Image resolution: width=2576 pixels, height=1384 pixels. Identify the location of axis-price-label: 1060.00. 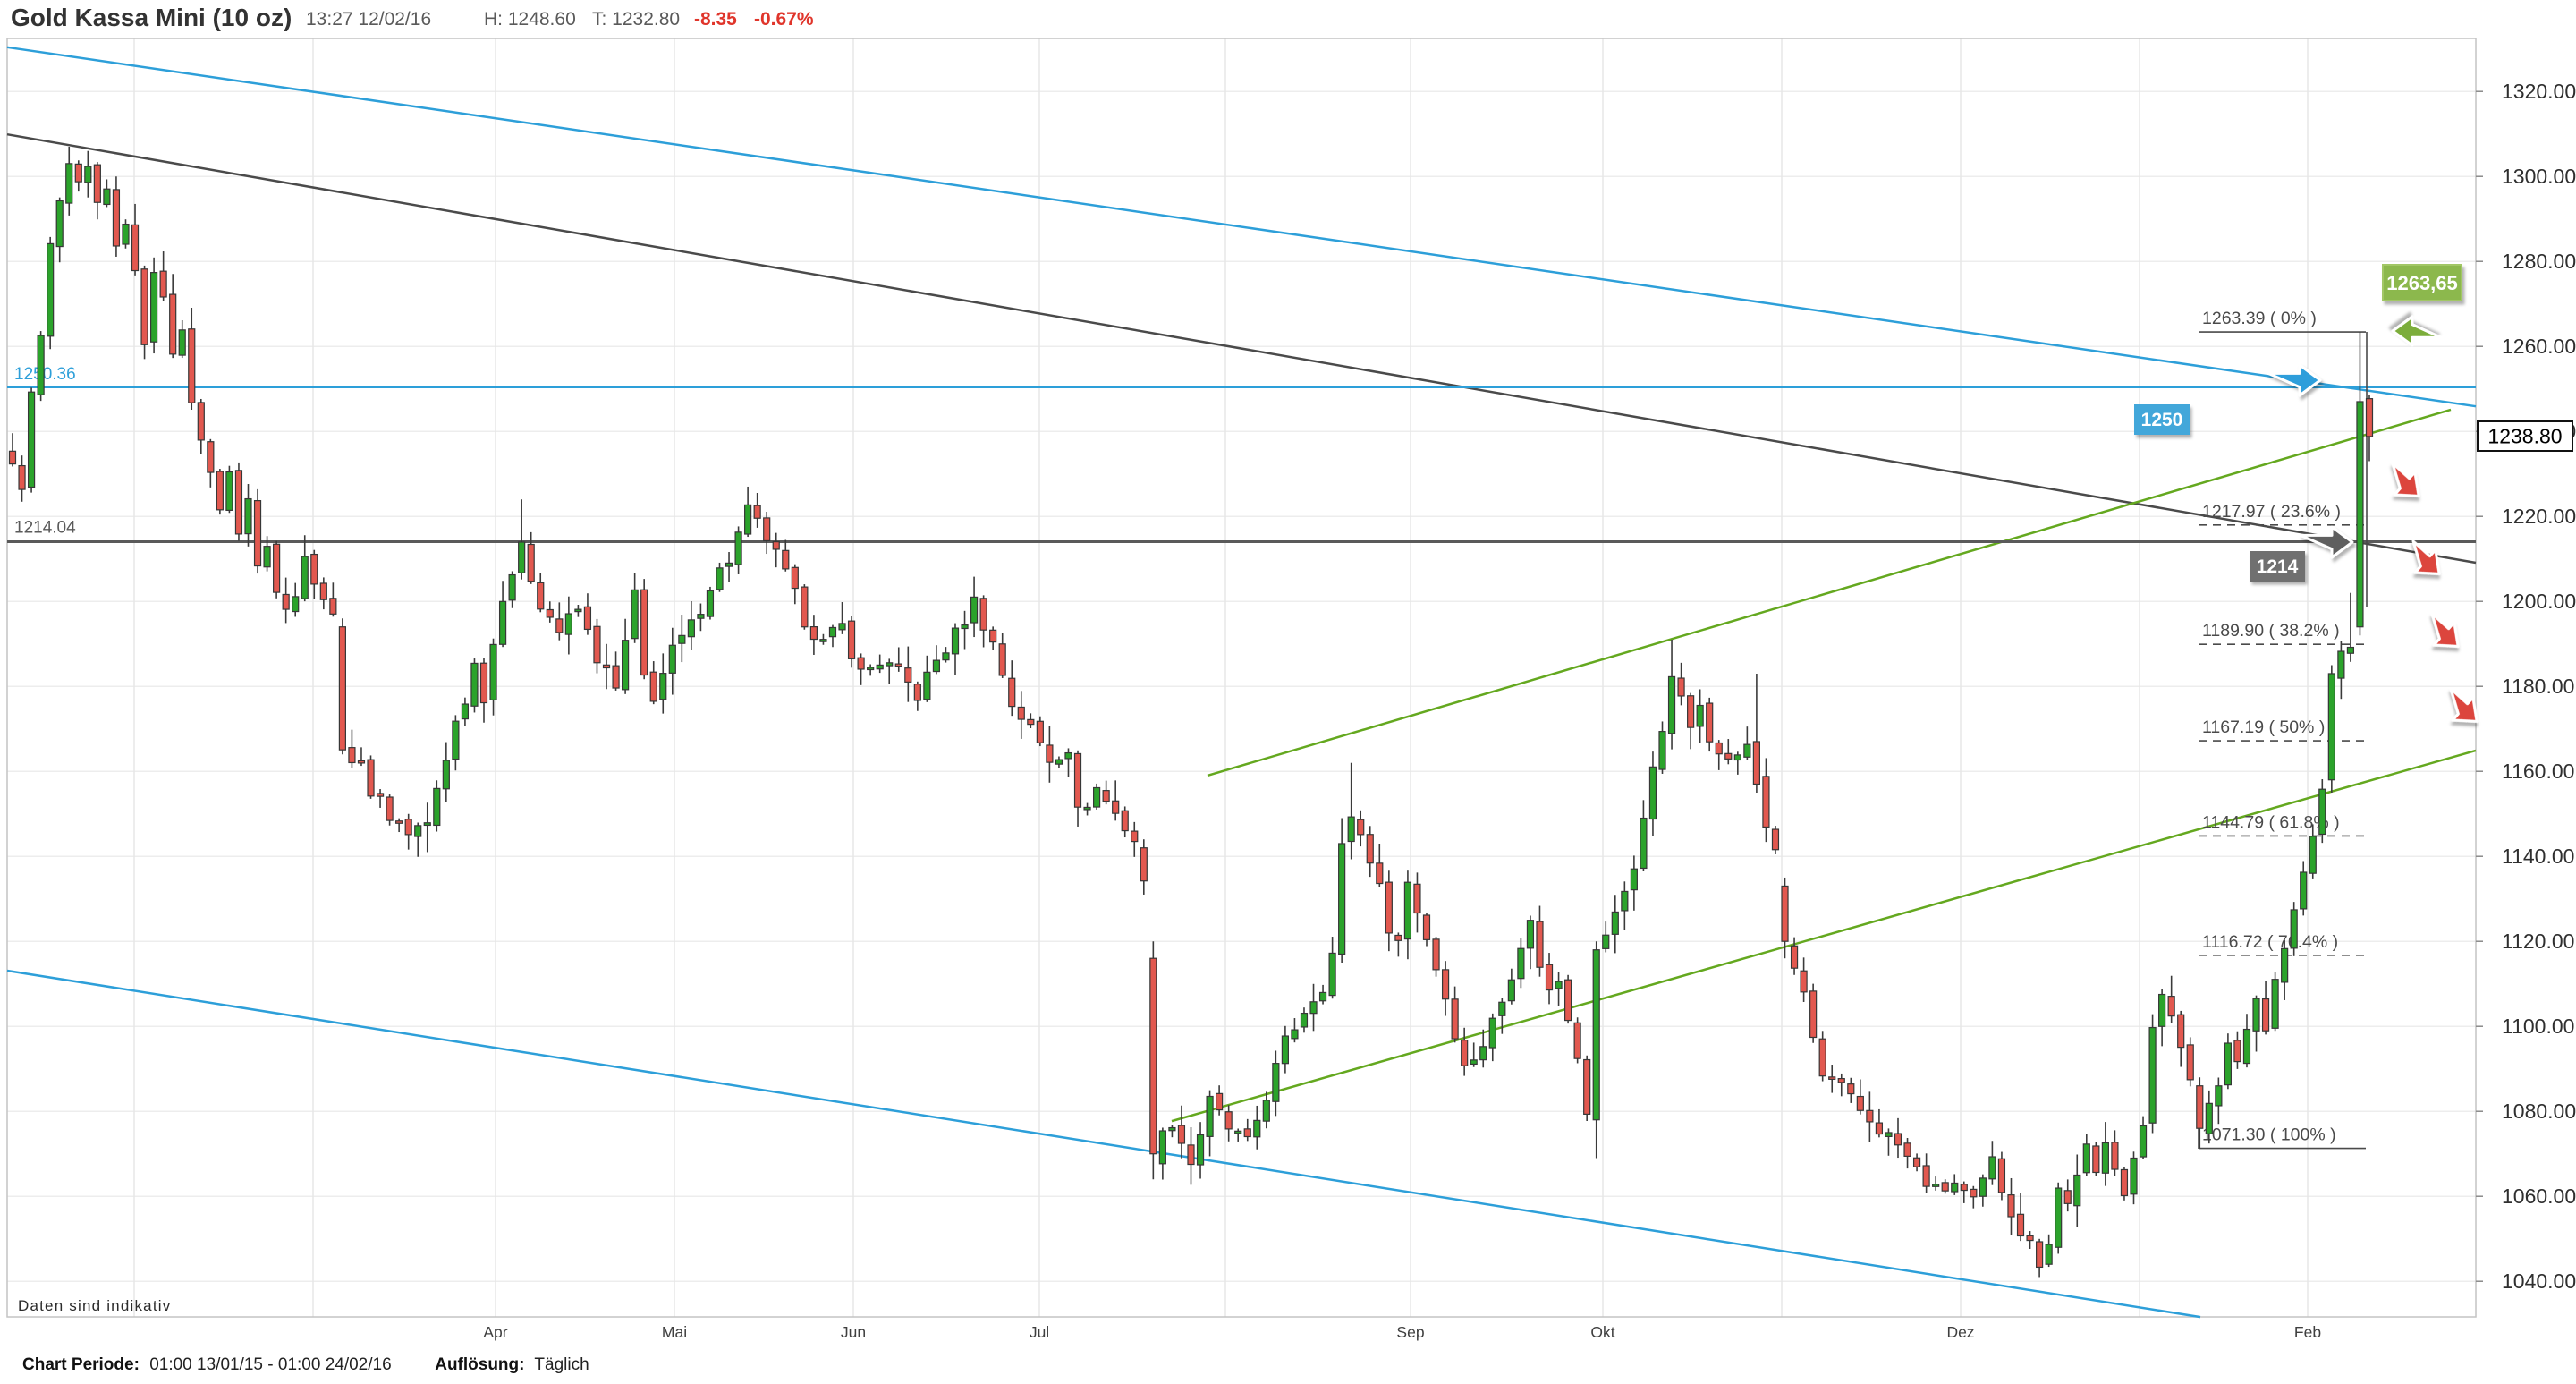
(2539, 1196).